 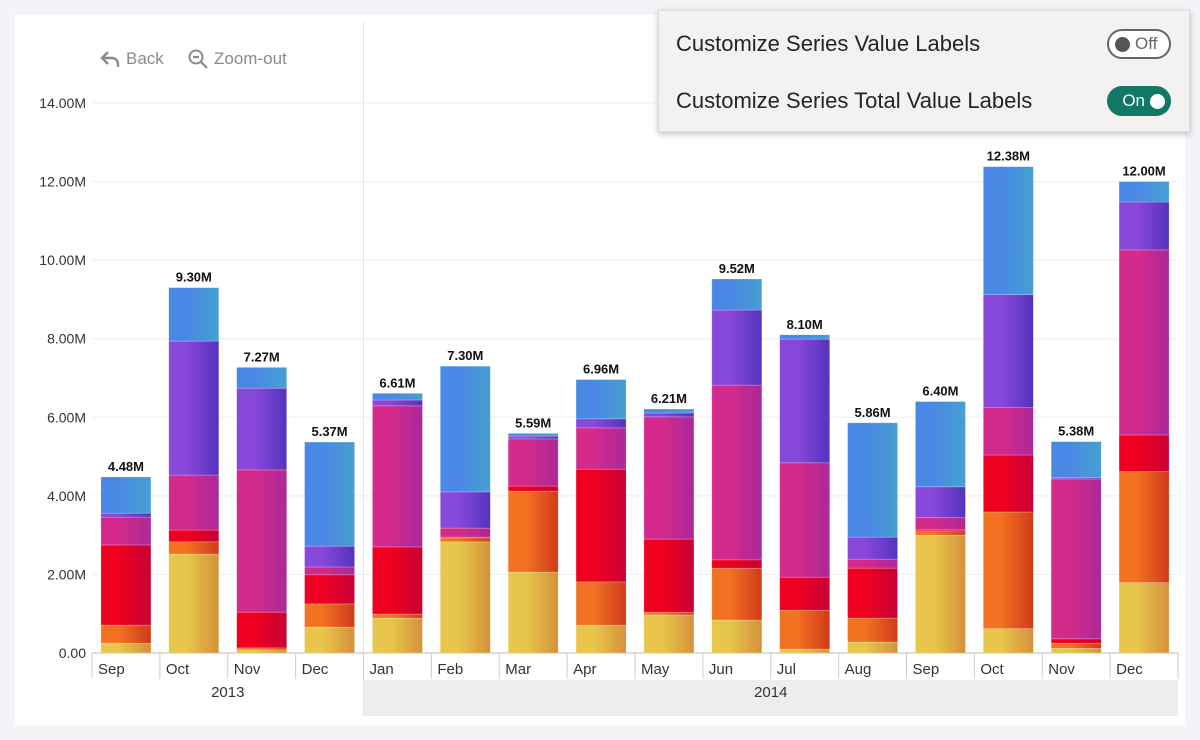 I want to click on zoom-out-button: Zoom-out, so click(x=237, y=59).